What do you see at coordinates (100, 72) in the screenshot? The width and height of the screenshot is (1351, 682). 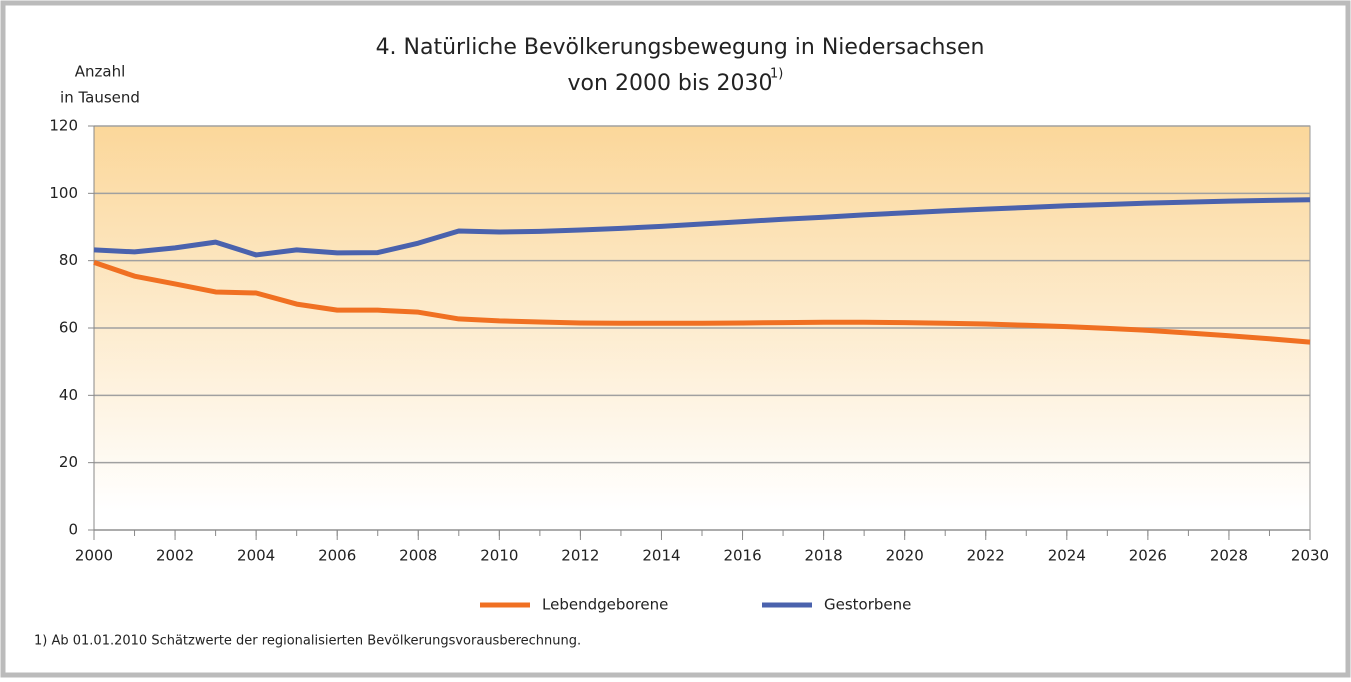 I see `y-axis-label: Anzahl` at bounding box center [100, 72].